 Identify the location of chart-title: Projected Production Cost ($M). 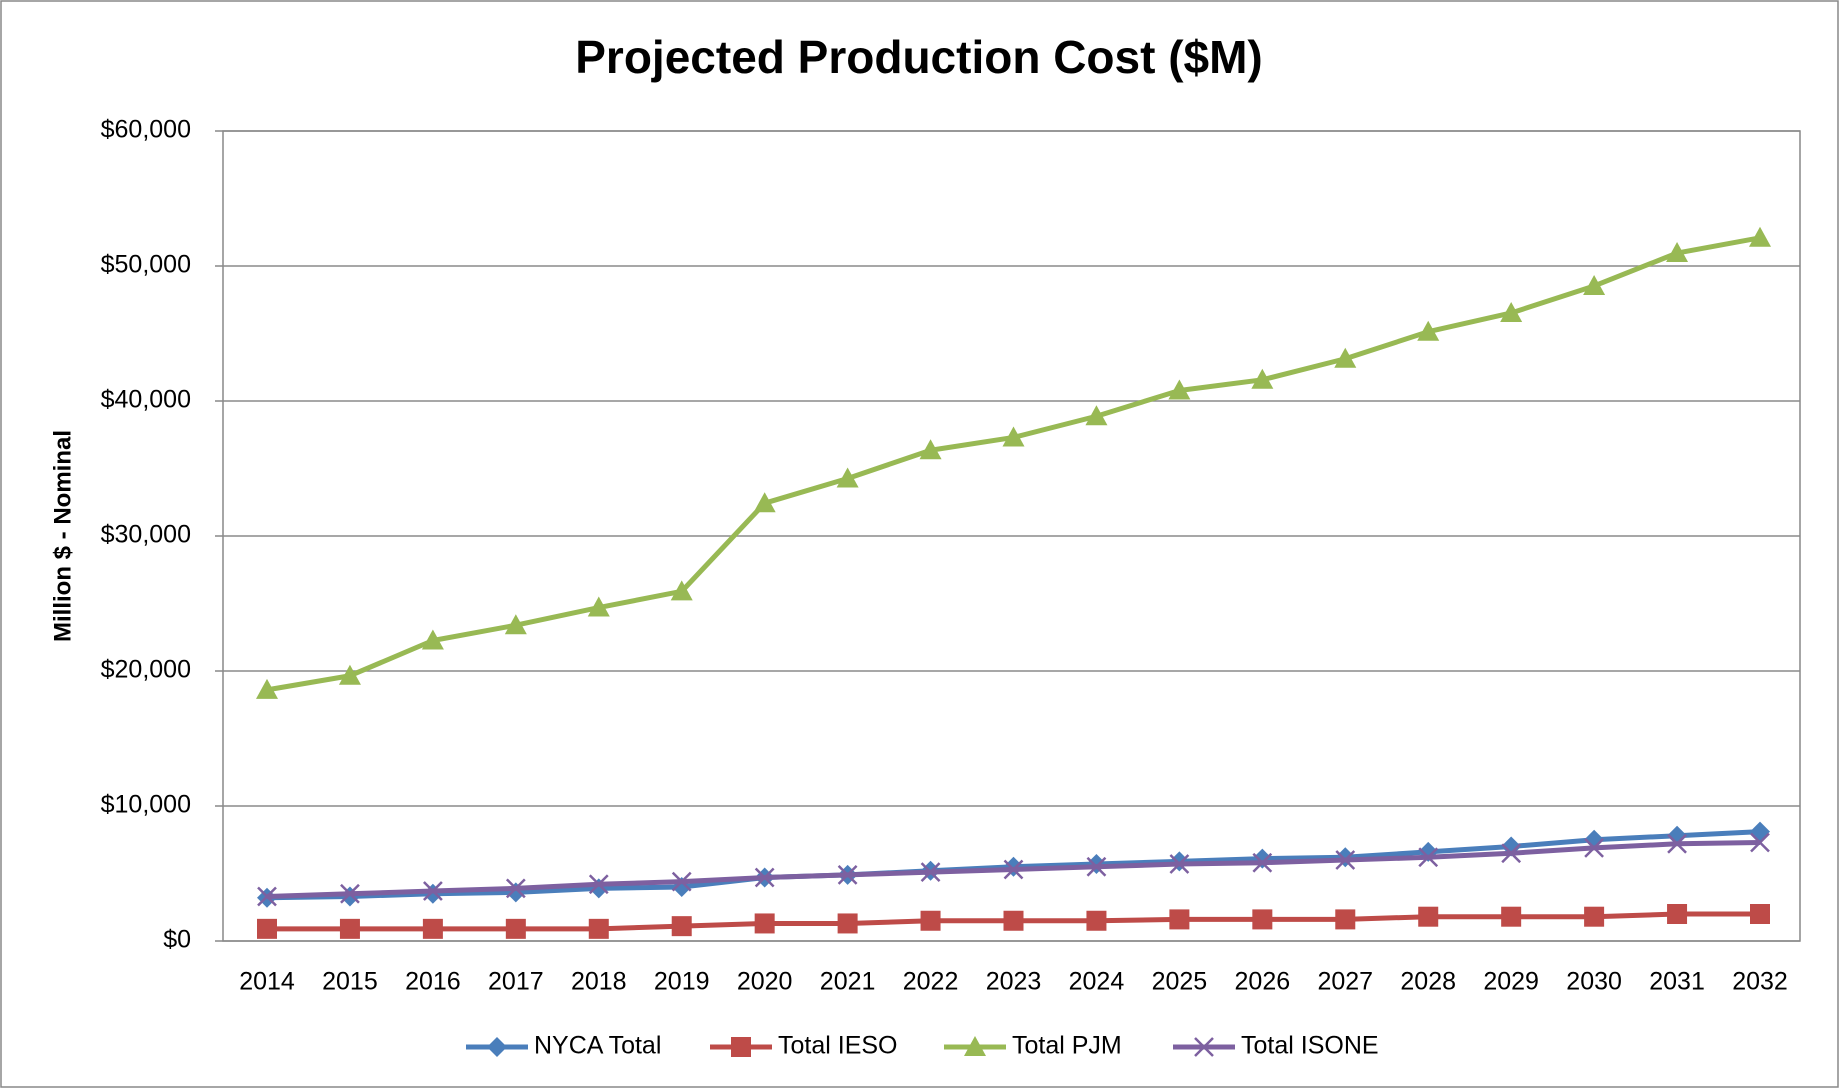
(918, 57).